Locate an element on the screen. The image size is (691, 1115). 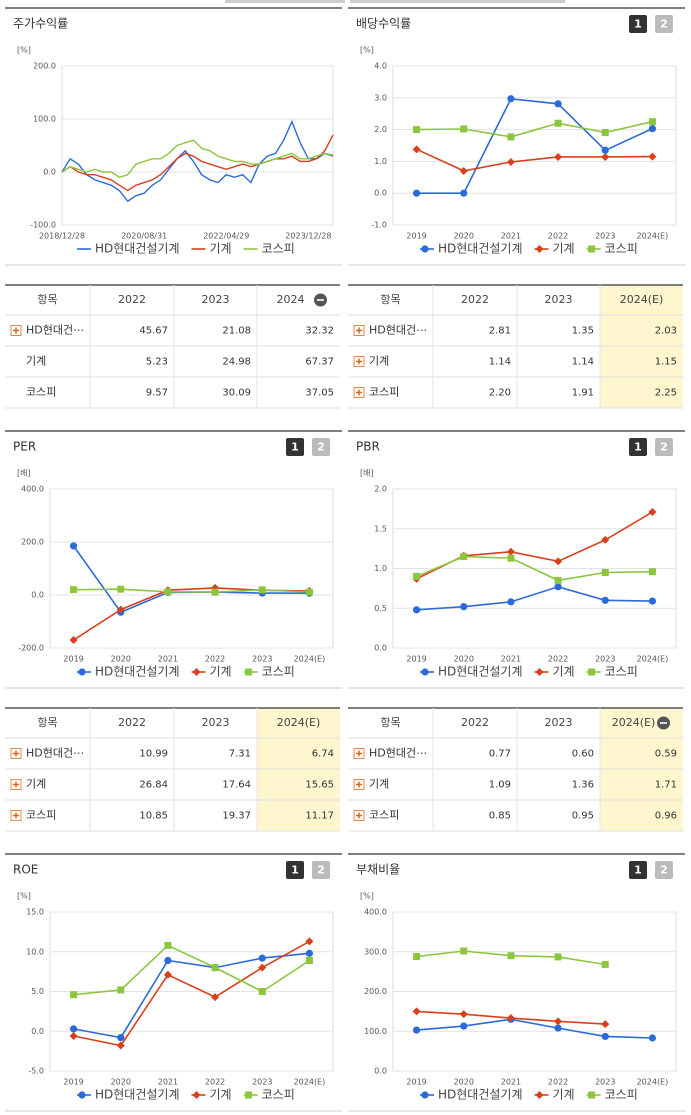
table-cell: 0.85 is located at coordinates (500, 816).